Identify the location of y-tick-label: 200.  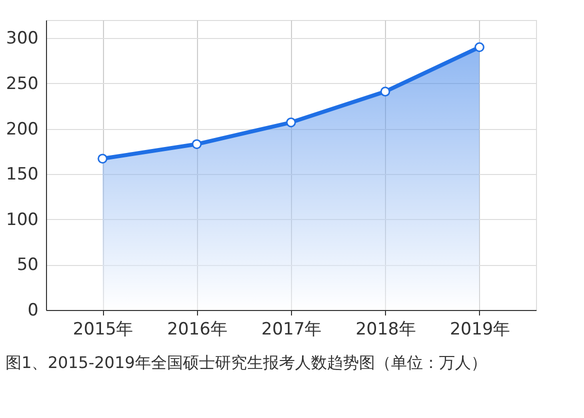
(22, 129).